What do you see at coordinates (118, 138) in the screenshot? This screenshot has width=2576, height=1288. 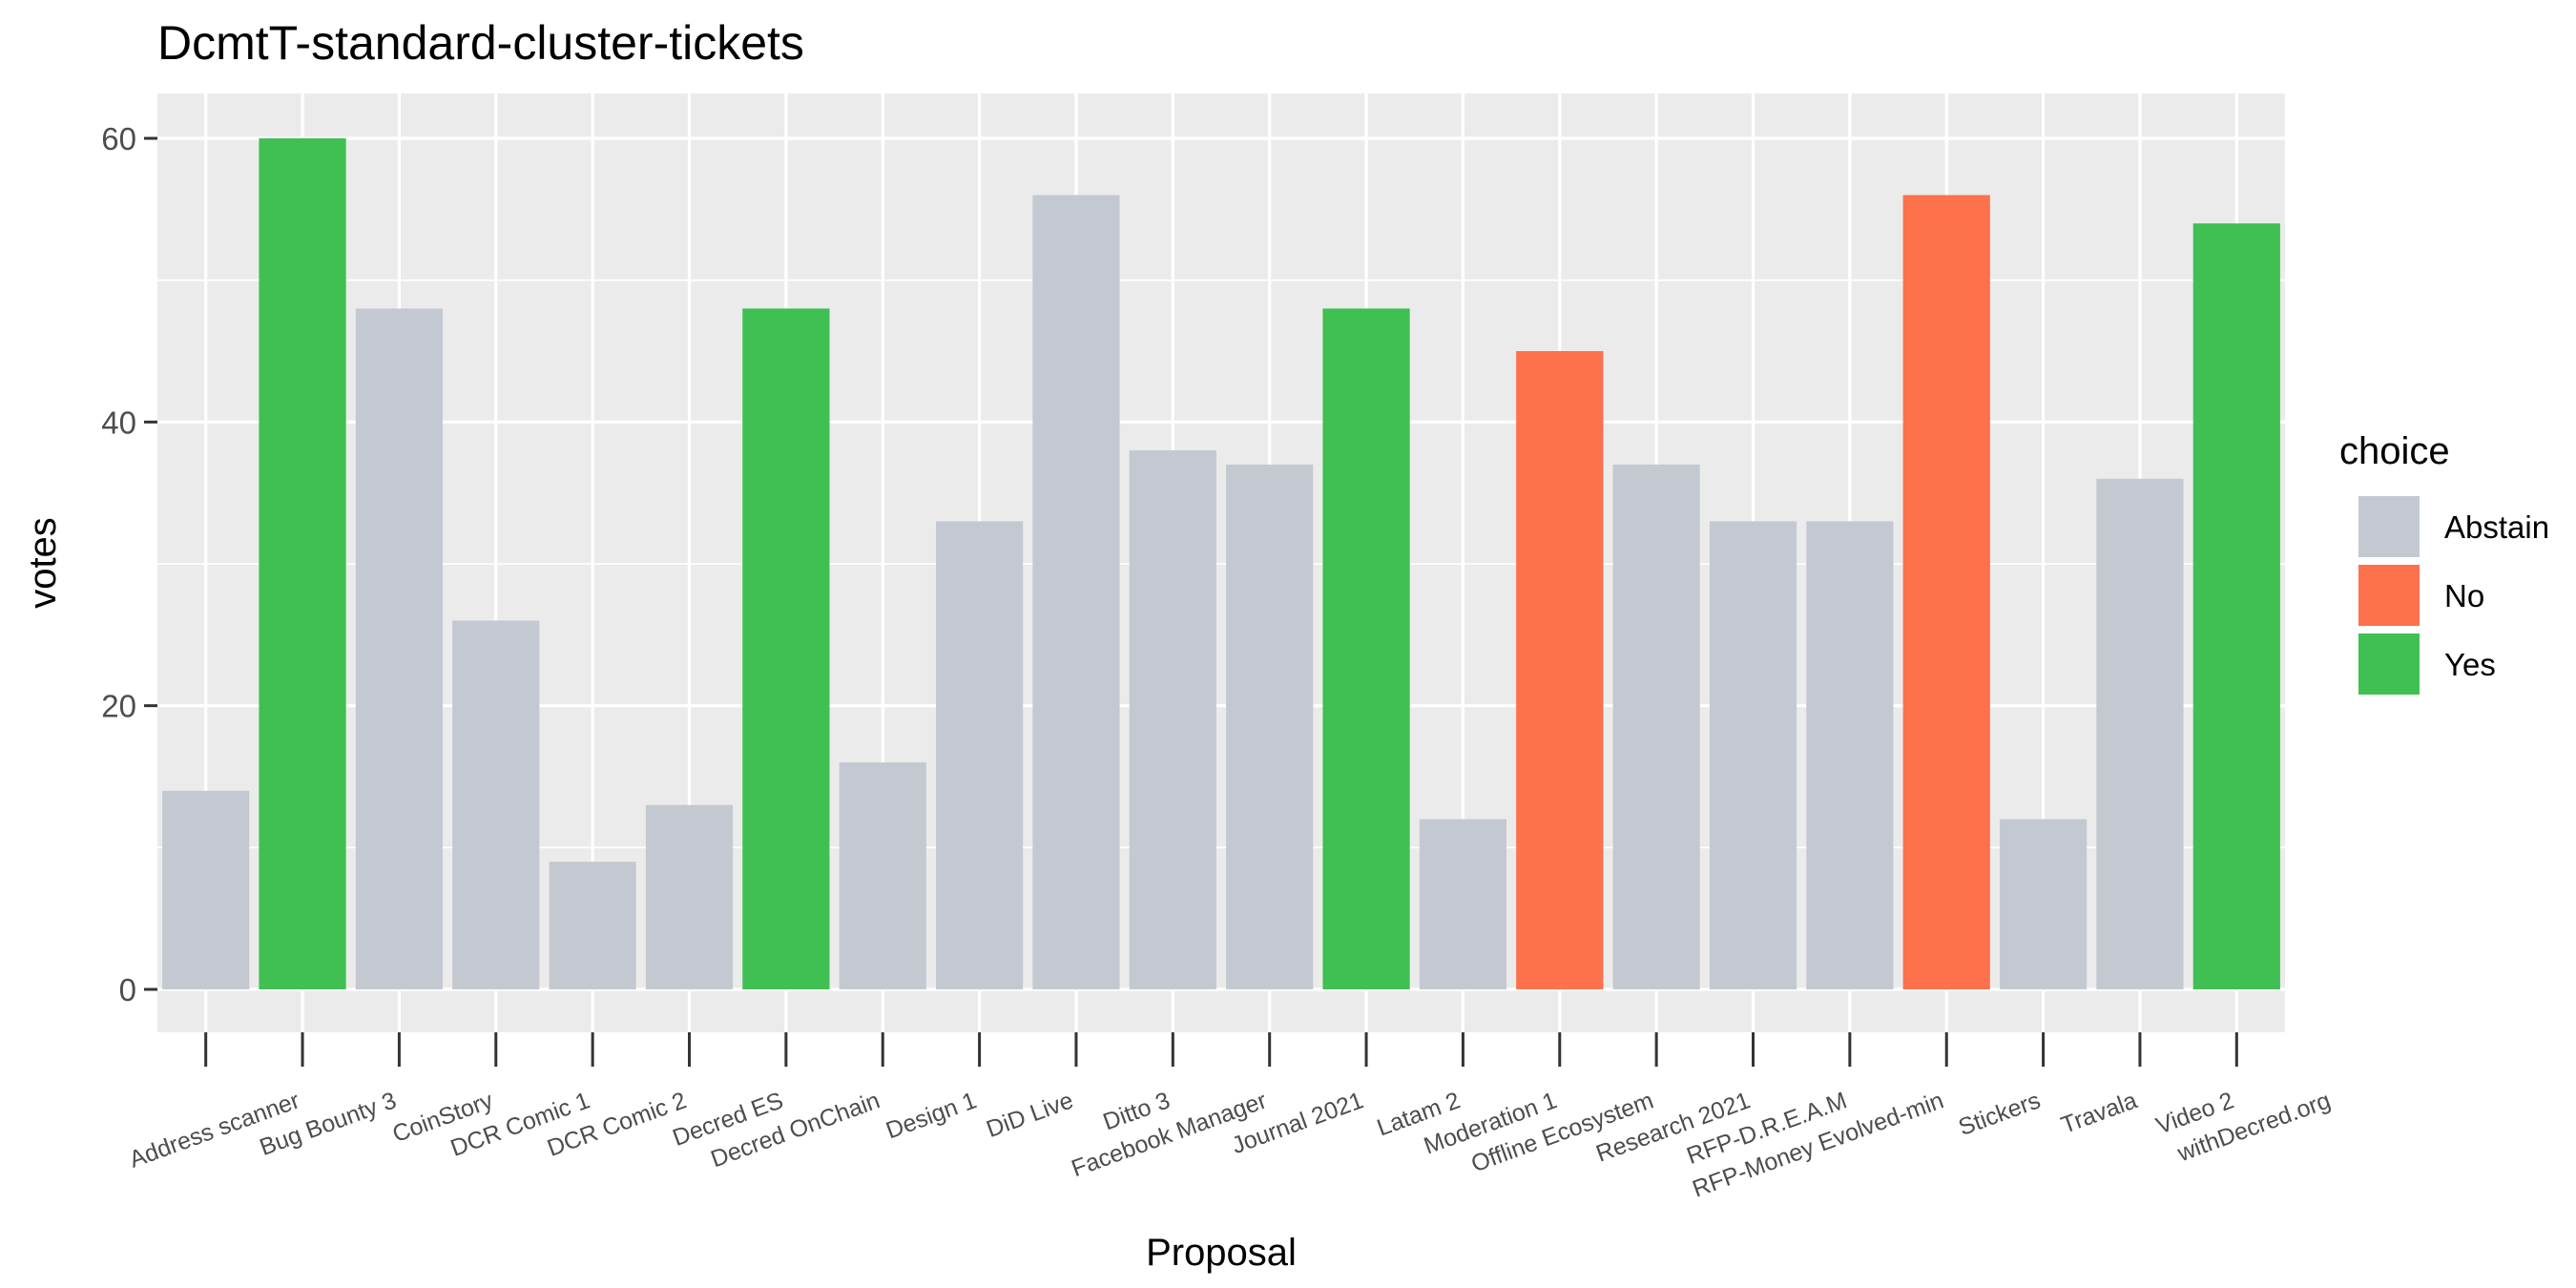 I see `y-tick-label: 60` at bounding box center [118, 138].